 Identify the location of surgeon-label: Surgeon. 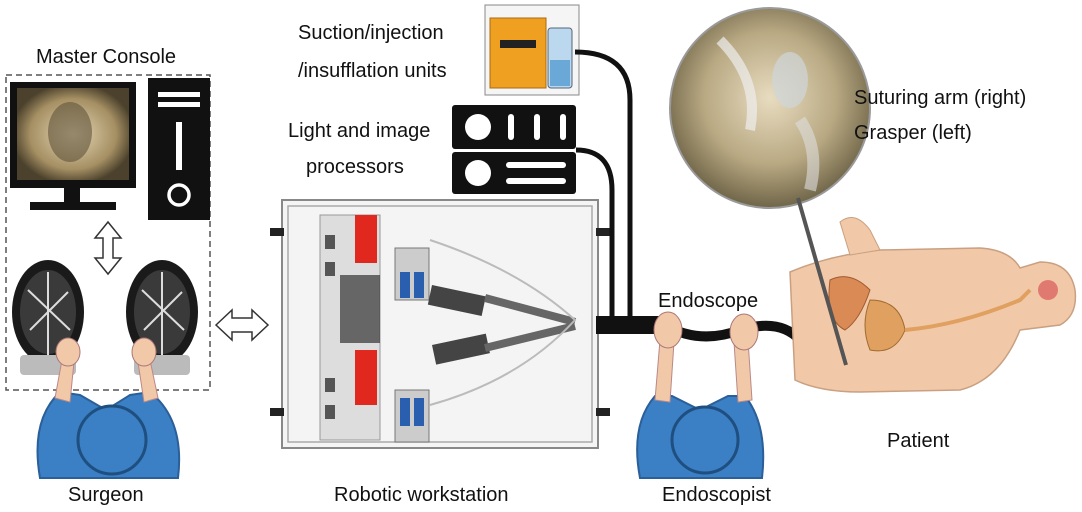
(106, 495).